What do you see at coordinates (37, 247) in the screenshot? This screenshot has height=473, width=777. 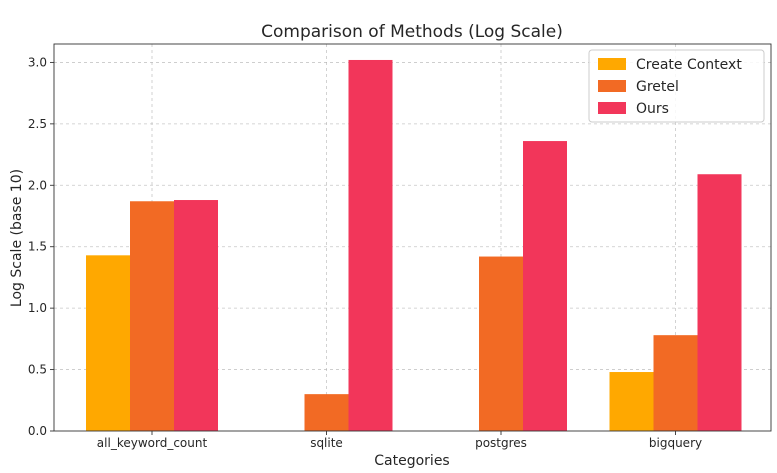 I see `y-tick-label: 1.5` at bounding box center [37, 247].